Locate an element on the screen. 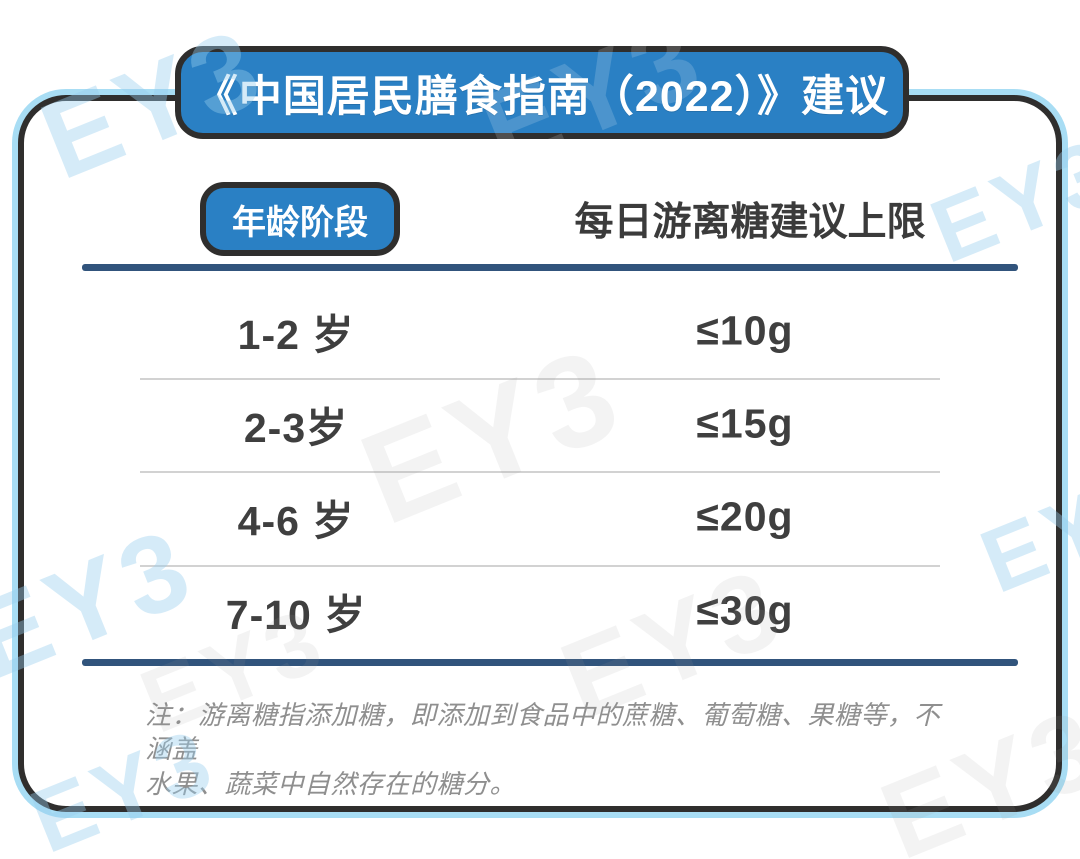  age-column-header: 年龄阶段 is located at coordinates (300, 222).